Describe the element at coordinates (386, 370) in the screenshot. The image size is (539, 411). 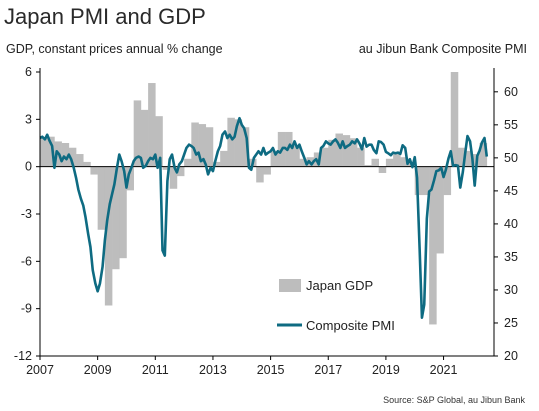
I see `x-tick-label-6: 2019` at that location.